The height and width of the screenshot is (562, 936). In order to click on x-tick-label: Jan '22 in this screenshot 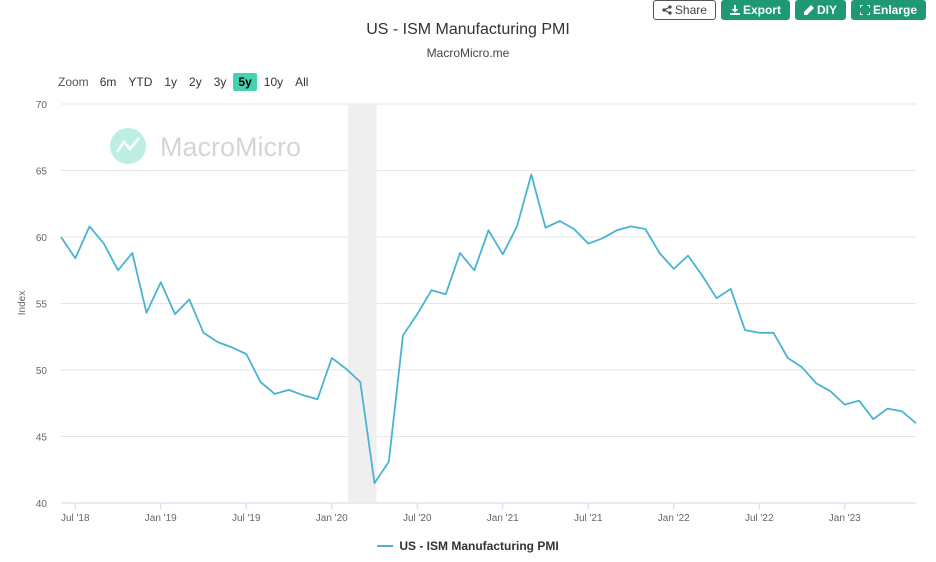, I will do `click(674, 518)`.